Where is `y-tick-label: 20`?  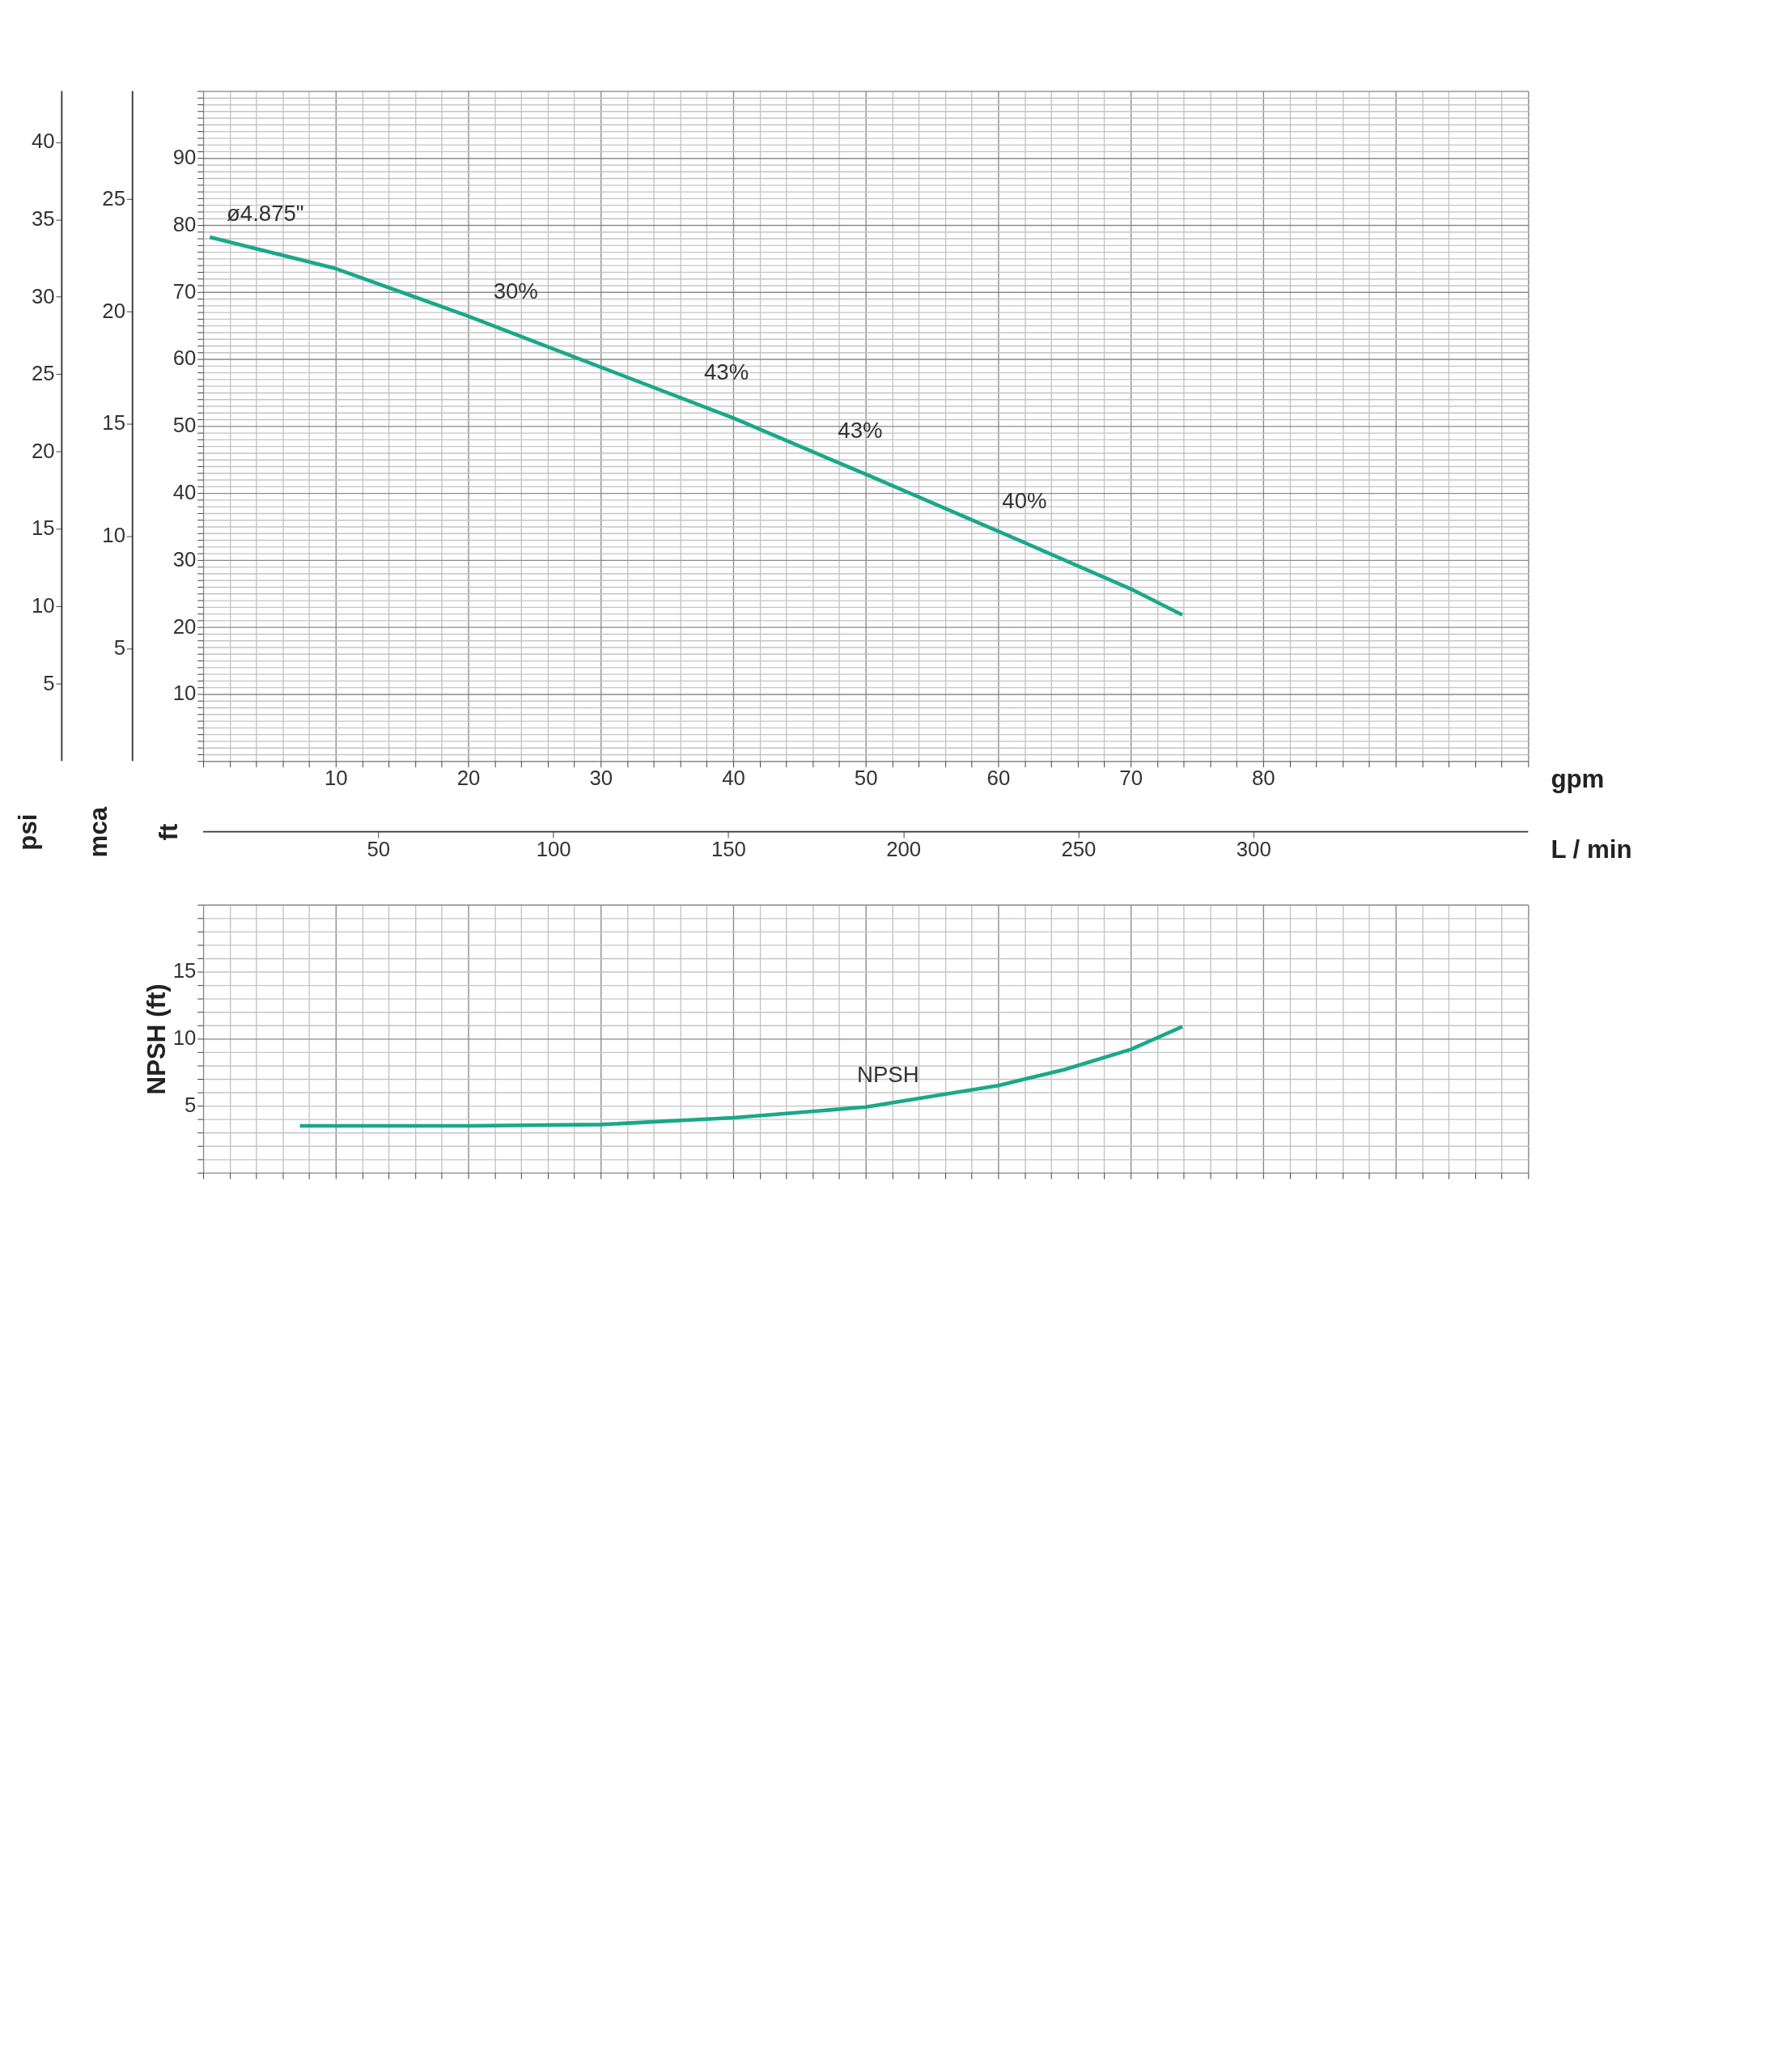 y-tick-label: 20 is located at coordinates (184, 626).